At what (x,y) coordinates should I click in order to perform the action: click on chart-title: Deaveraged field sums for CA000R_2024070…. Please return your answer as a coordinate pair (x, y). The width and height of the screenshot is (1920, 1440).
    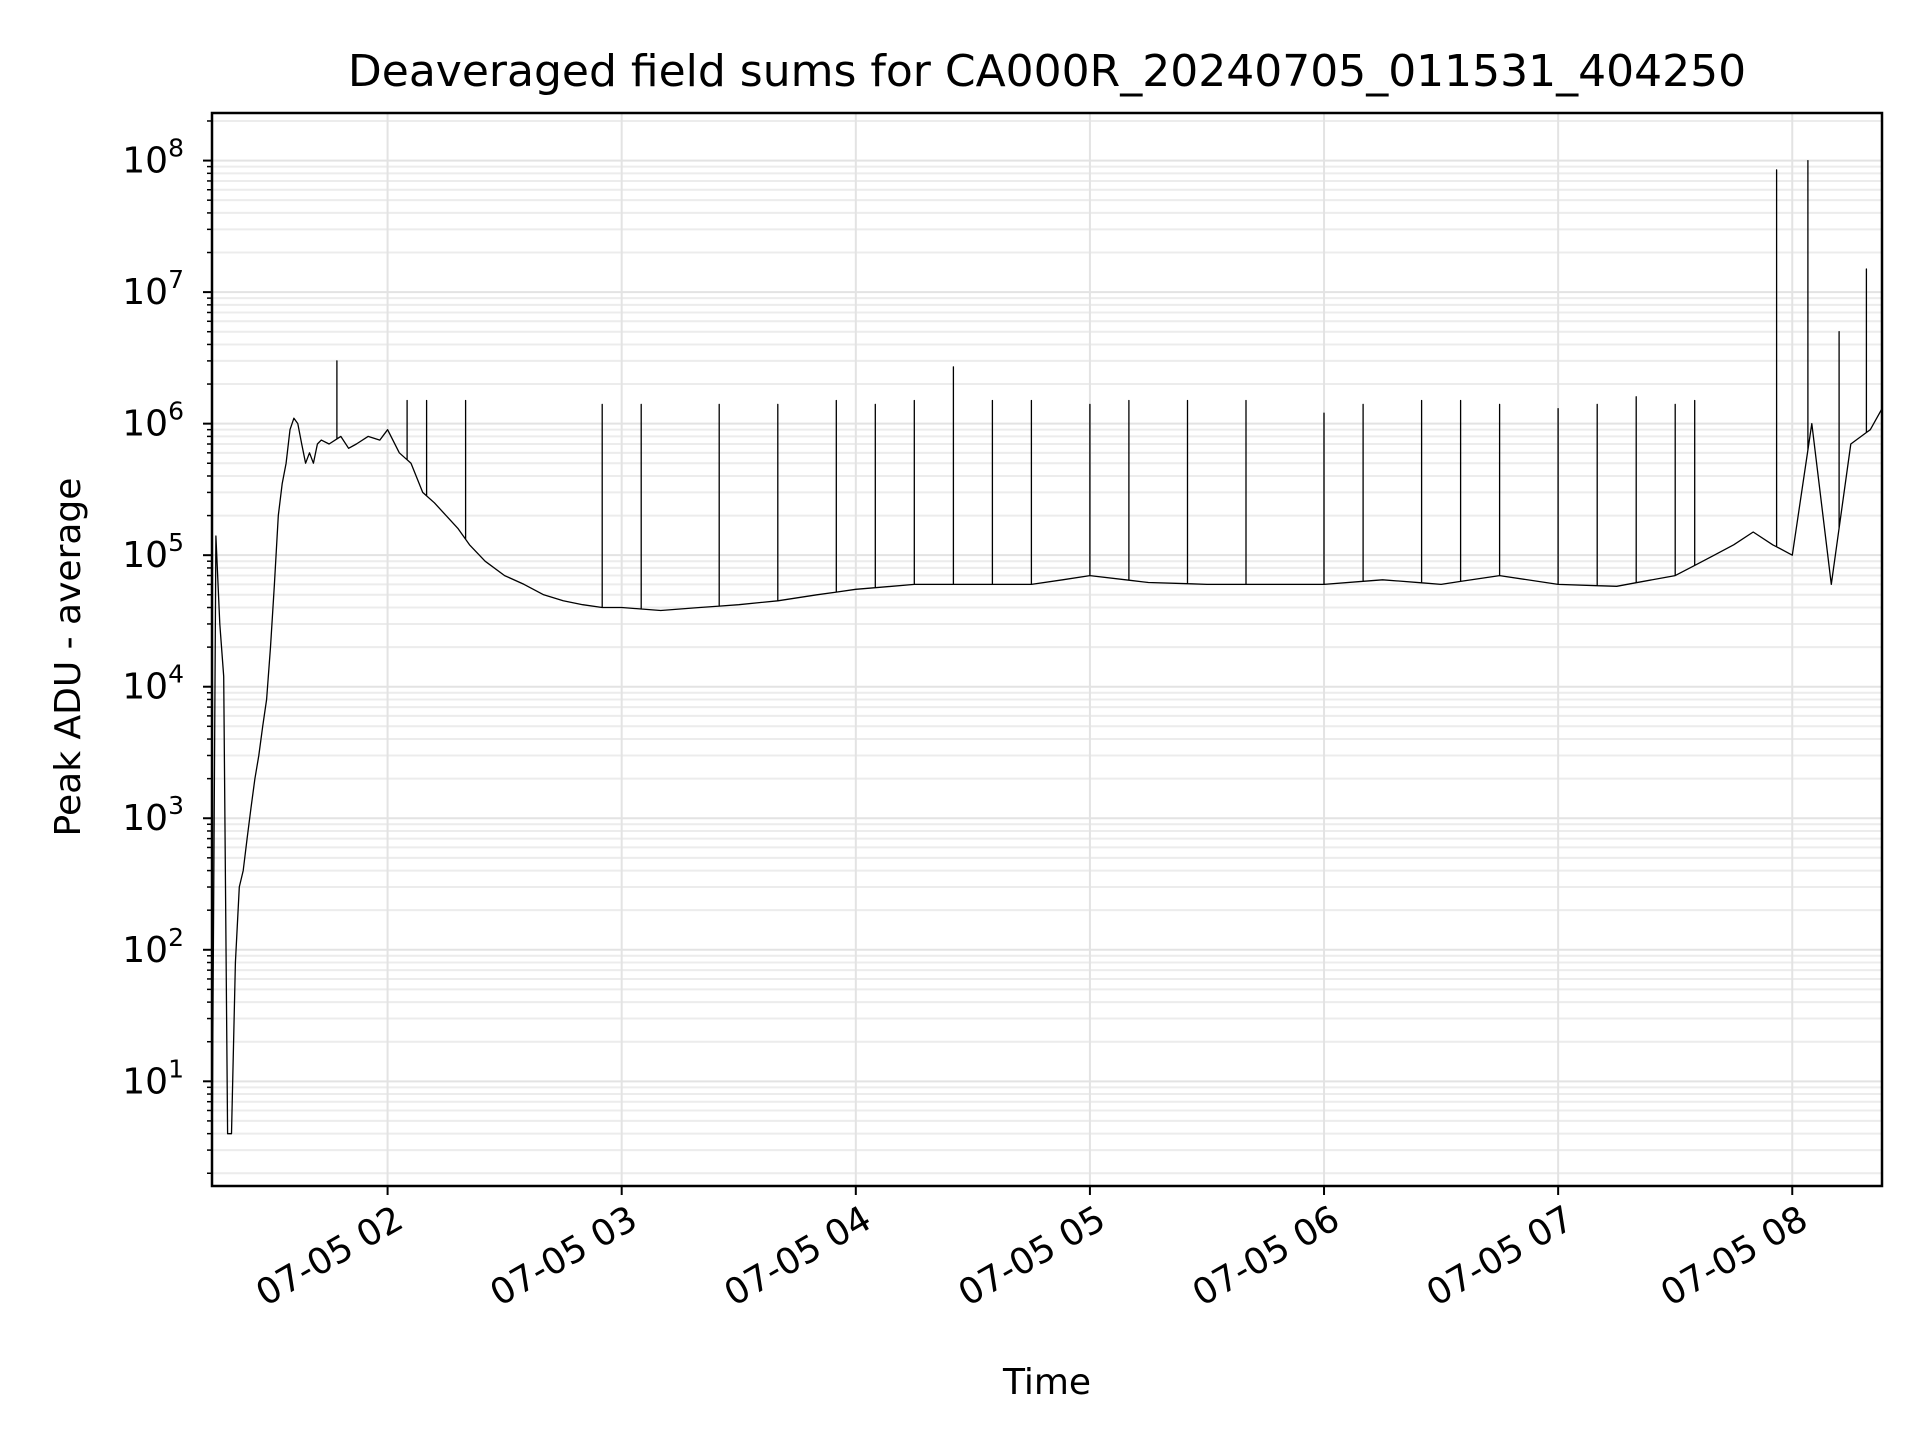
    Looking at the image, I should click on (1047, 71).